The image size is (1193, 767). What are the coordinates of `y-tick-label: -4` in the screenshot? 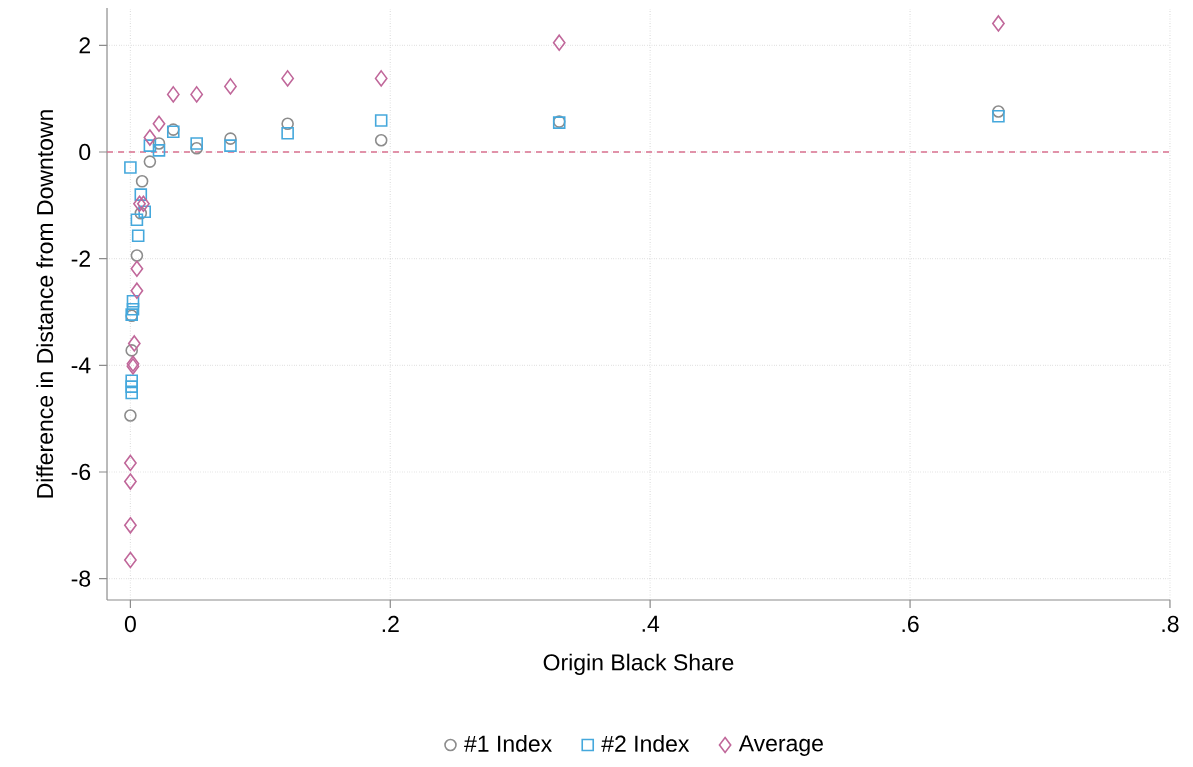 It's located at (81, 365).